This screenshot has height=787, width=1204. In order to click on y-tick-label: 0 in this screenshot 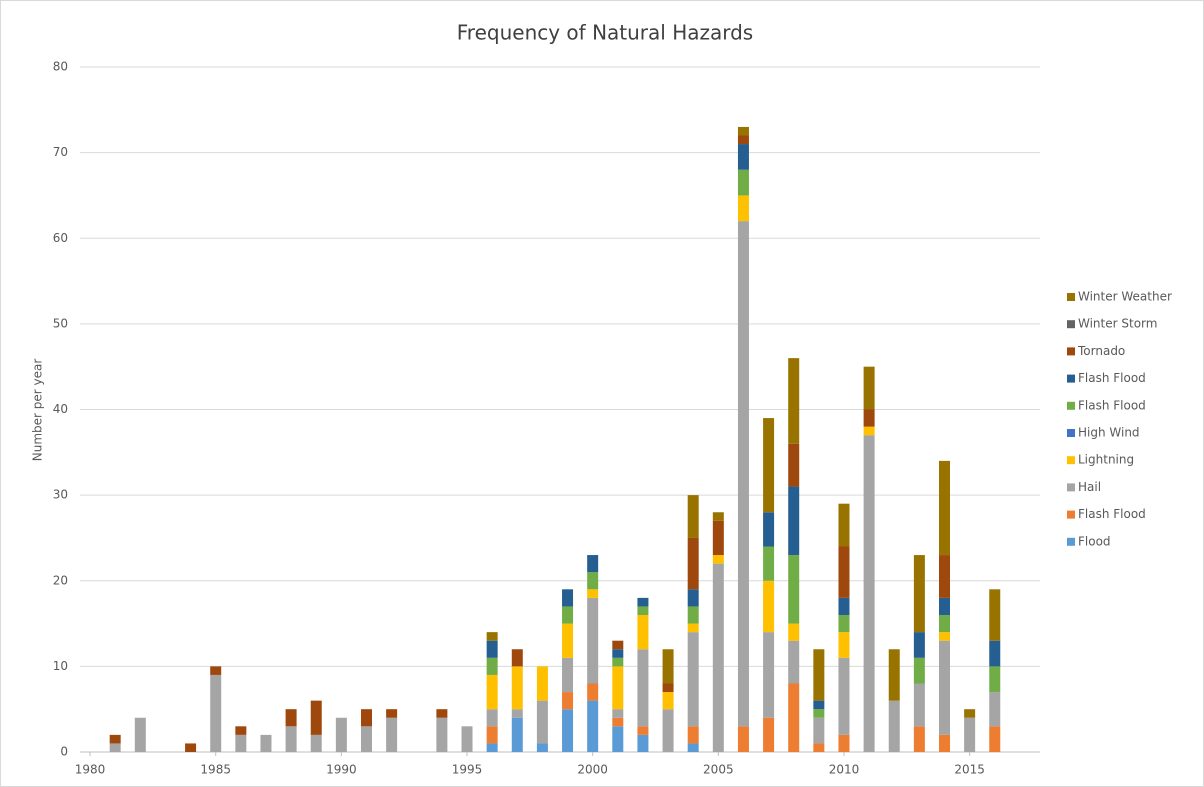, I will do `click(64, 752)`.